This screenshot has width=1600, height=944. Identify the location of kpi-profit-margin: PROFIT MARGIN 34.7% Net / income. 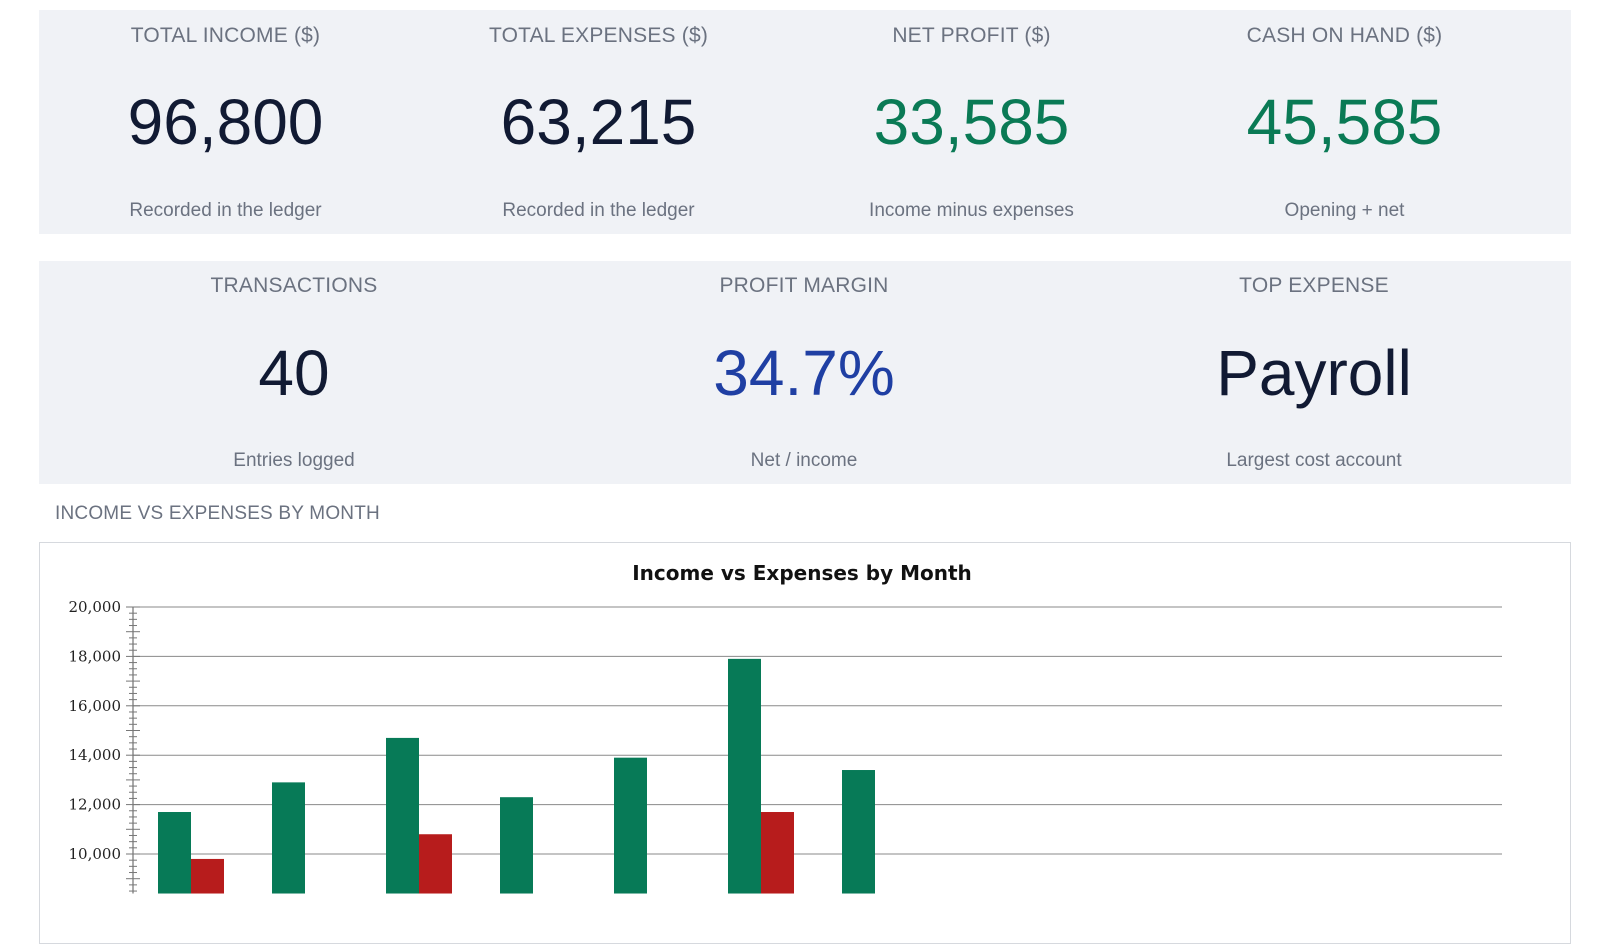
(804, 372).